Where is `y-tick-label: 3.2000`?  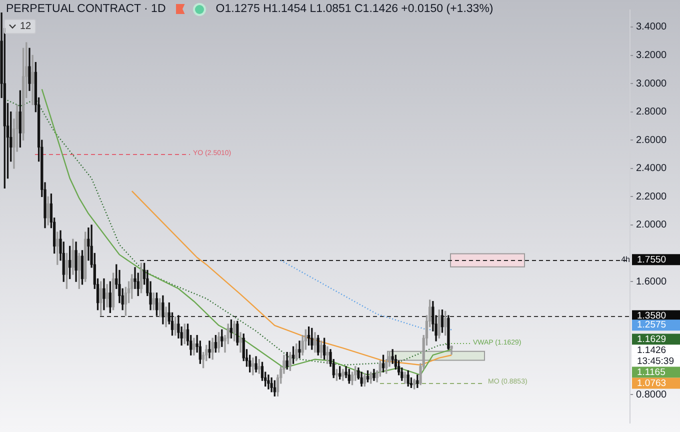 y-tick-label: 3.2000 is located at coordinates (652, 56).